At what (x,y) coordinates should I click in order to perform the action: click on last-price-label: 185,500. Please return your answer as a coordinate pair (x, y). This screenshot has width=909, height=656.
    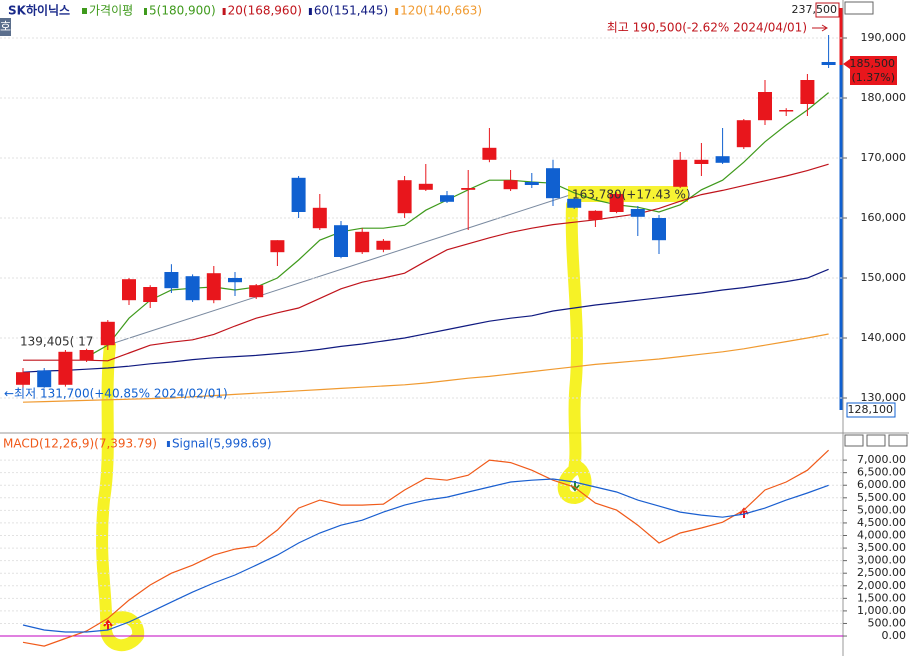
    Looking at the image, I should click on (873, 63).